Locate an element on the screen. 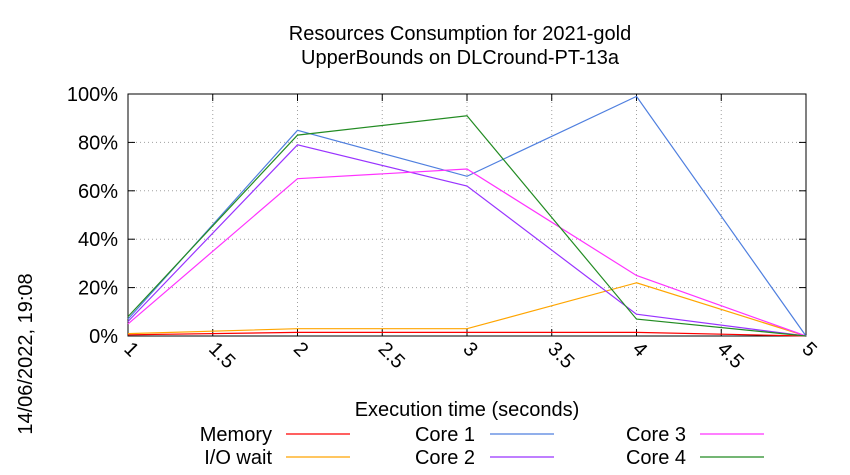 Image resolution: width=850 pixels, height=475 pixels. x-tick-label: 1.5 is located at coordinates (221, 355).